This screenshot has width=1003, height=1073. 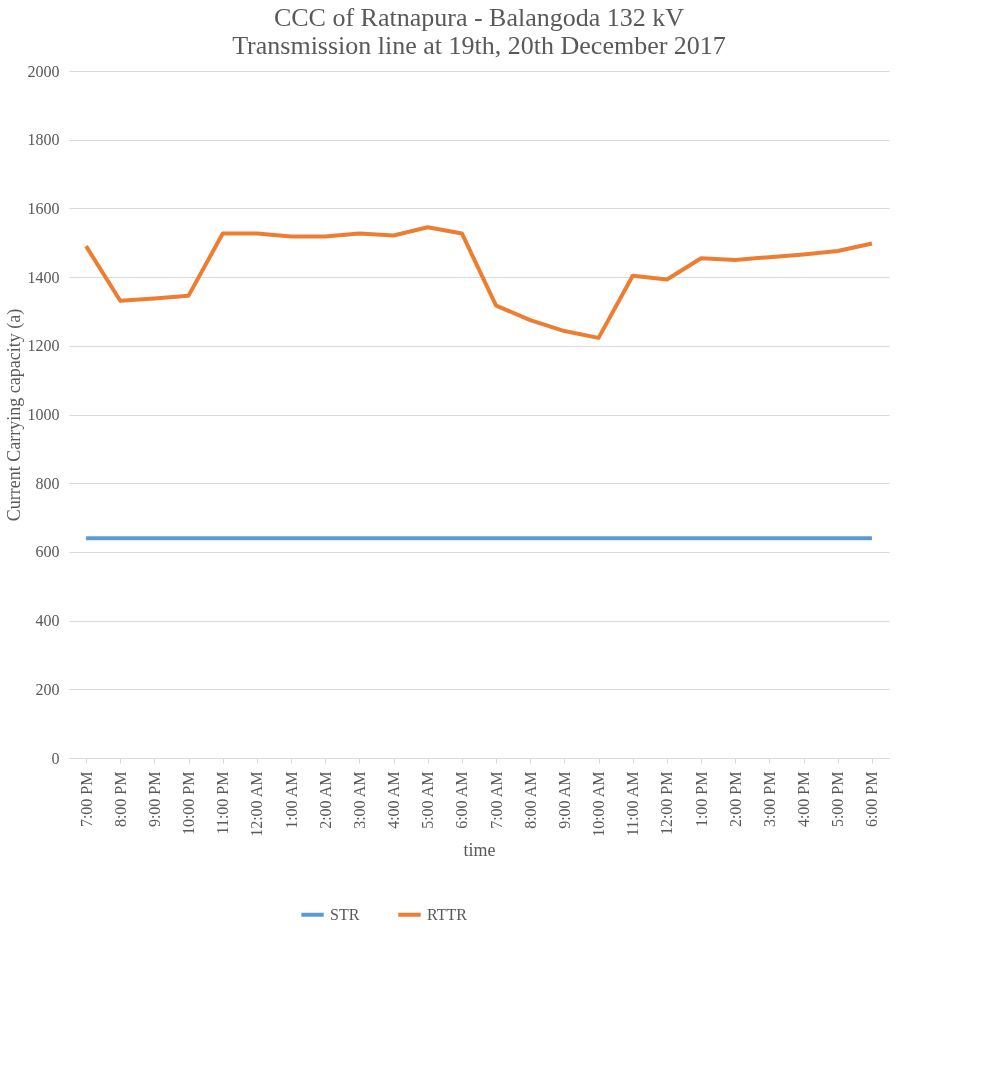 What do you see at coordinates (86, 799) in the screenshot?
I see `x-tick-label: 7:00 PM` at bounding box center [86, 799].